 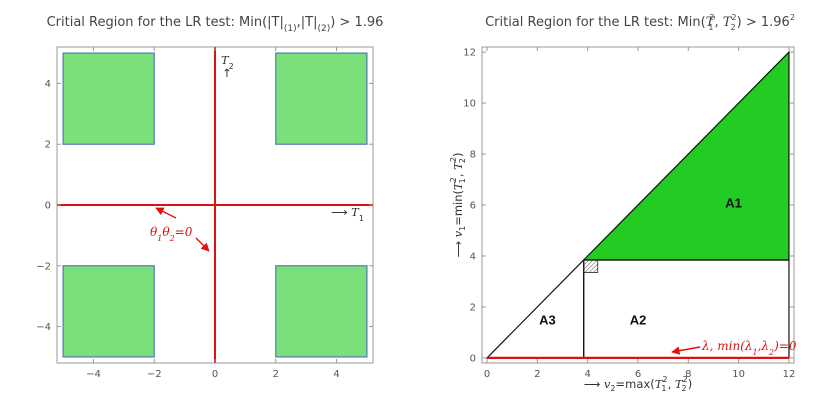 I want to click on left-x-tick-label: 0, so click(x=215, y=374).